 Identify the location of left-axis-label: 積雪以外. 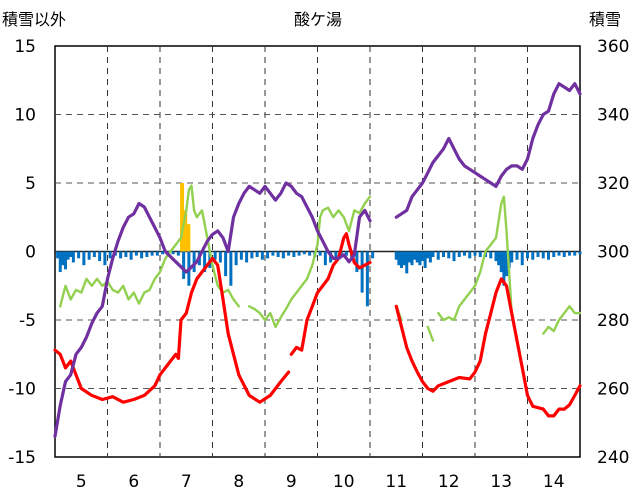
(34, 19).